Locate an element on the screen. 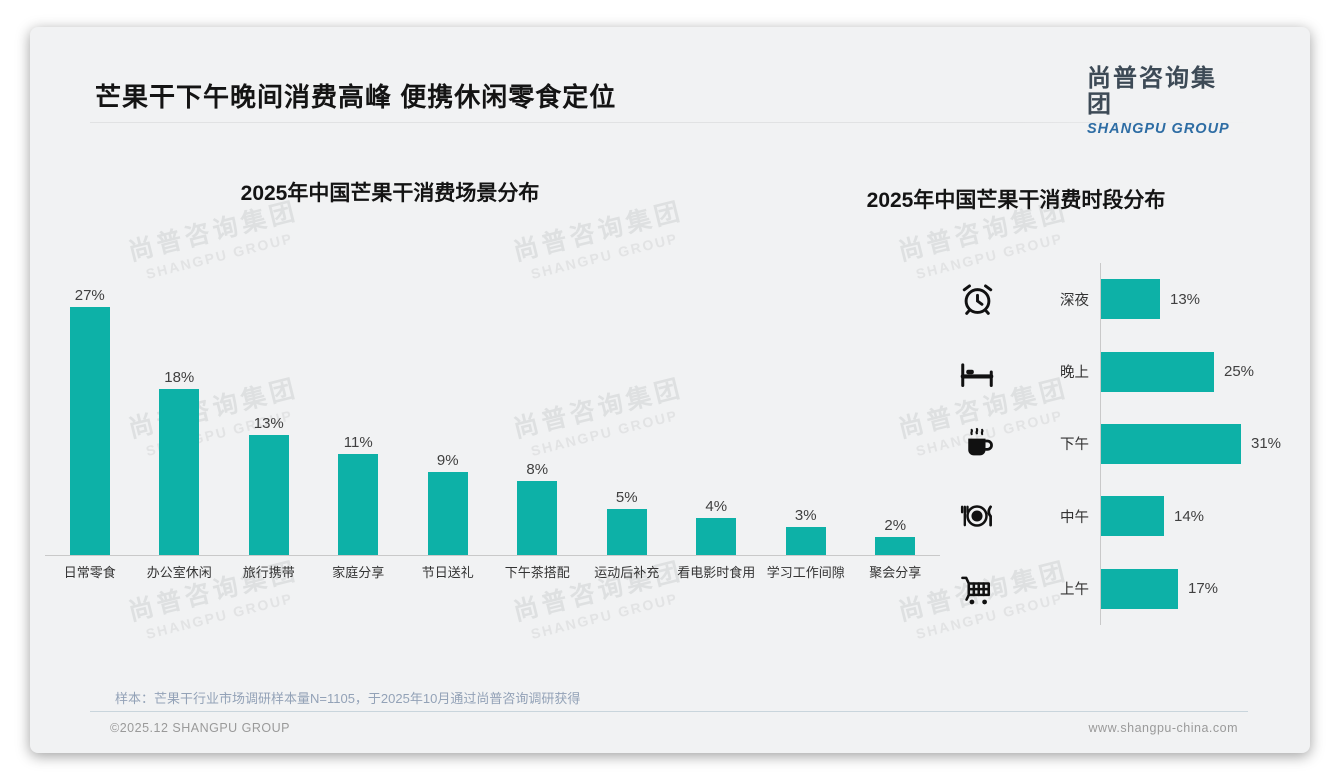 The width and height of the screenshot is (1340, 780). alarm-clock-icon is located at coordinates (977, 299).